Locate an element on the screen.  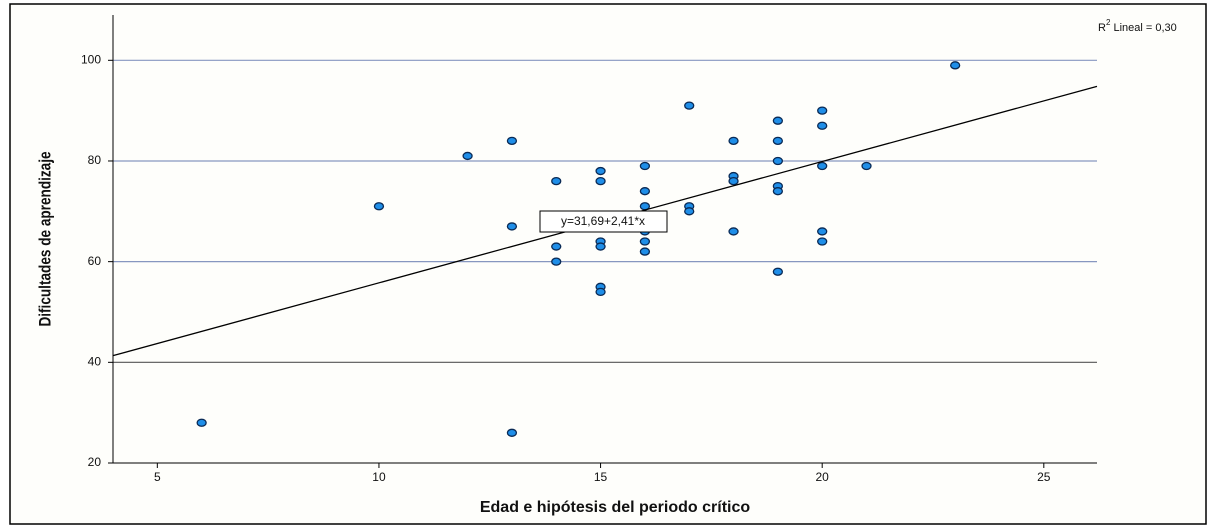
r2-label: R2 Lineal = 0,30 is located at coordinates (1137, 26).